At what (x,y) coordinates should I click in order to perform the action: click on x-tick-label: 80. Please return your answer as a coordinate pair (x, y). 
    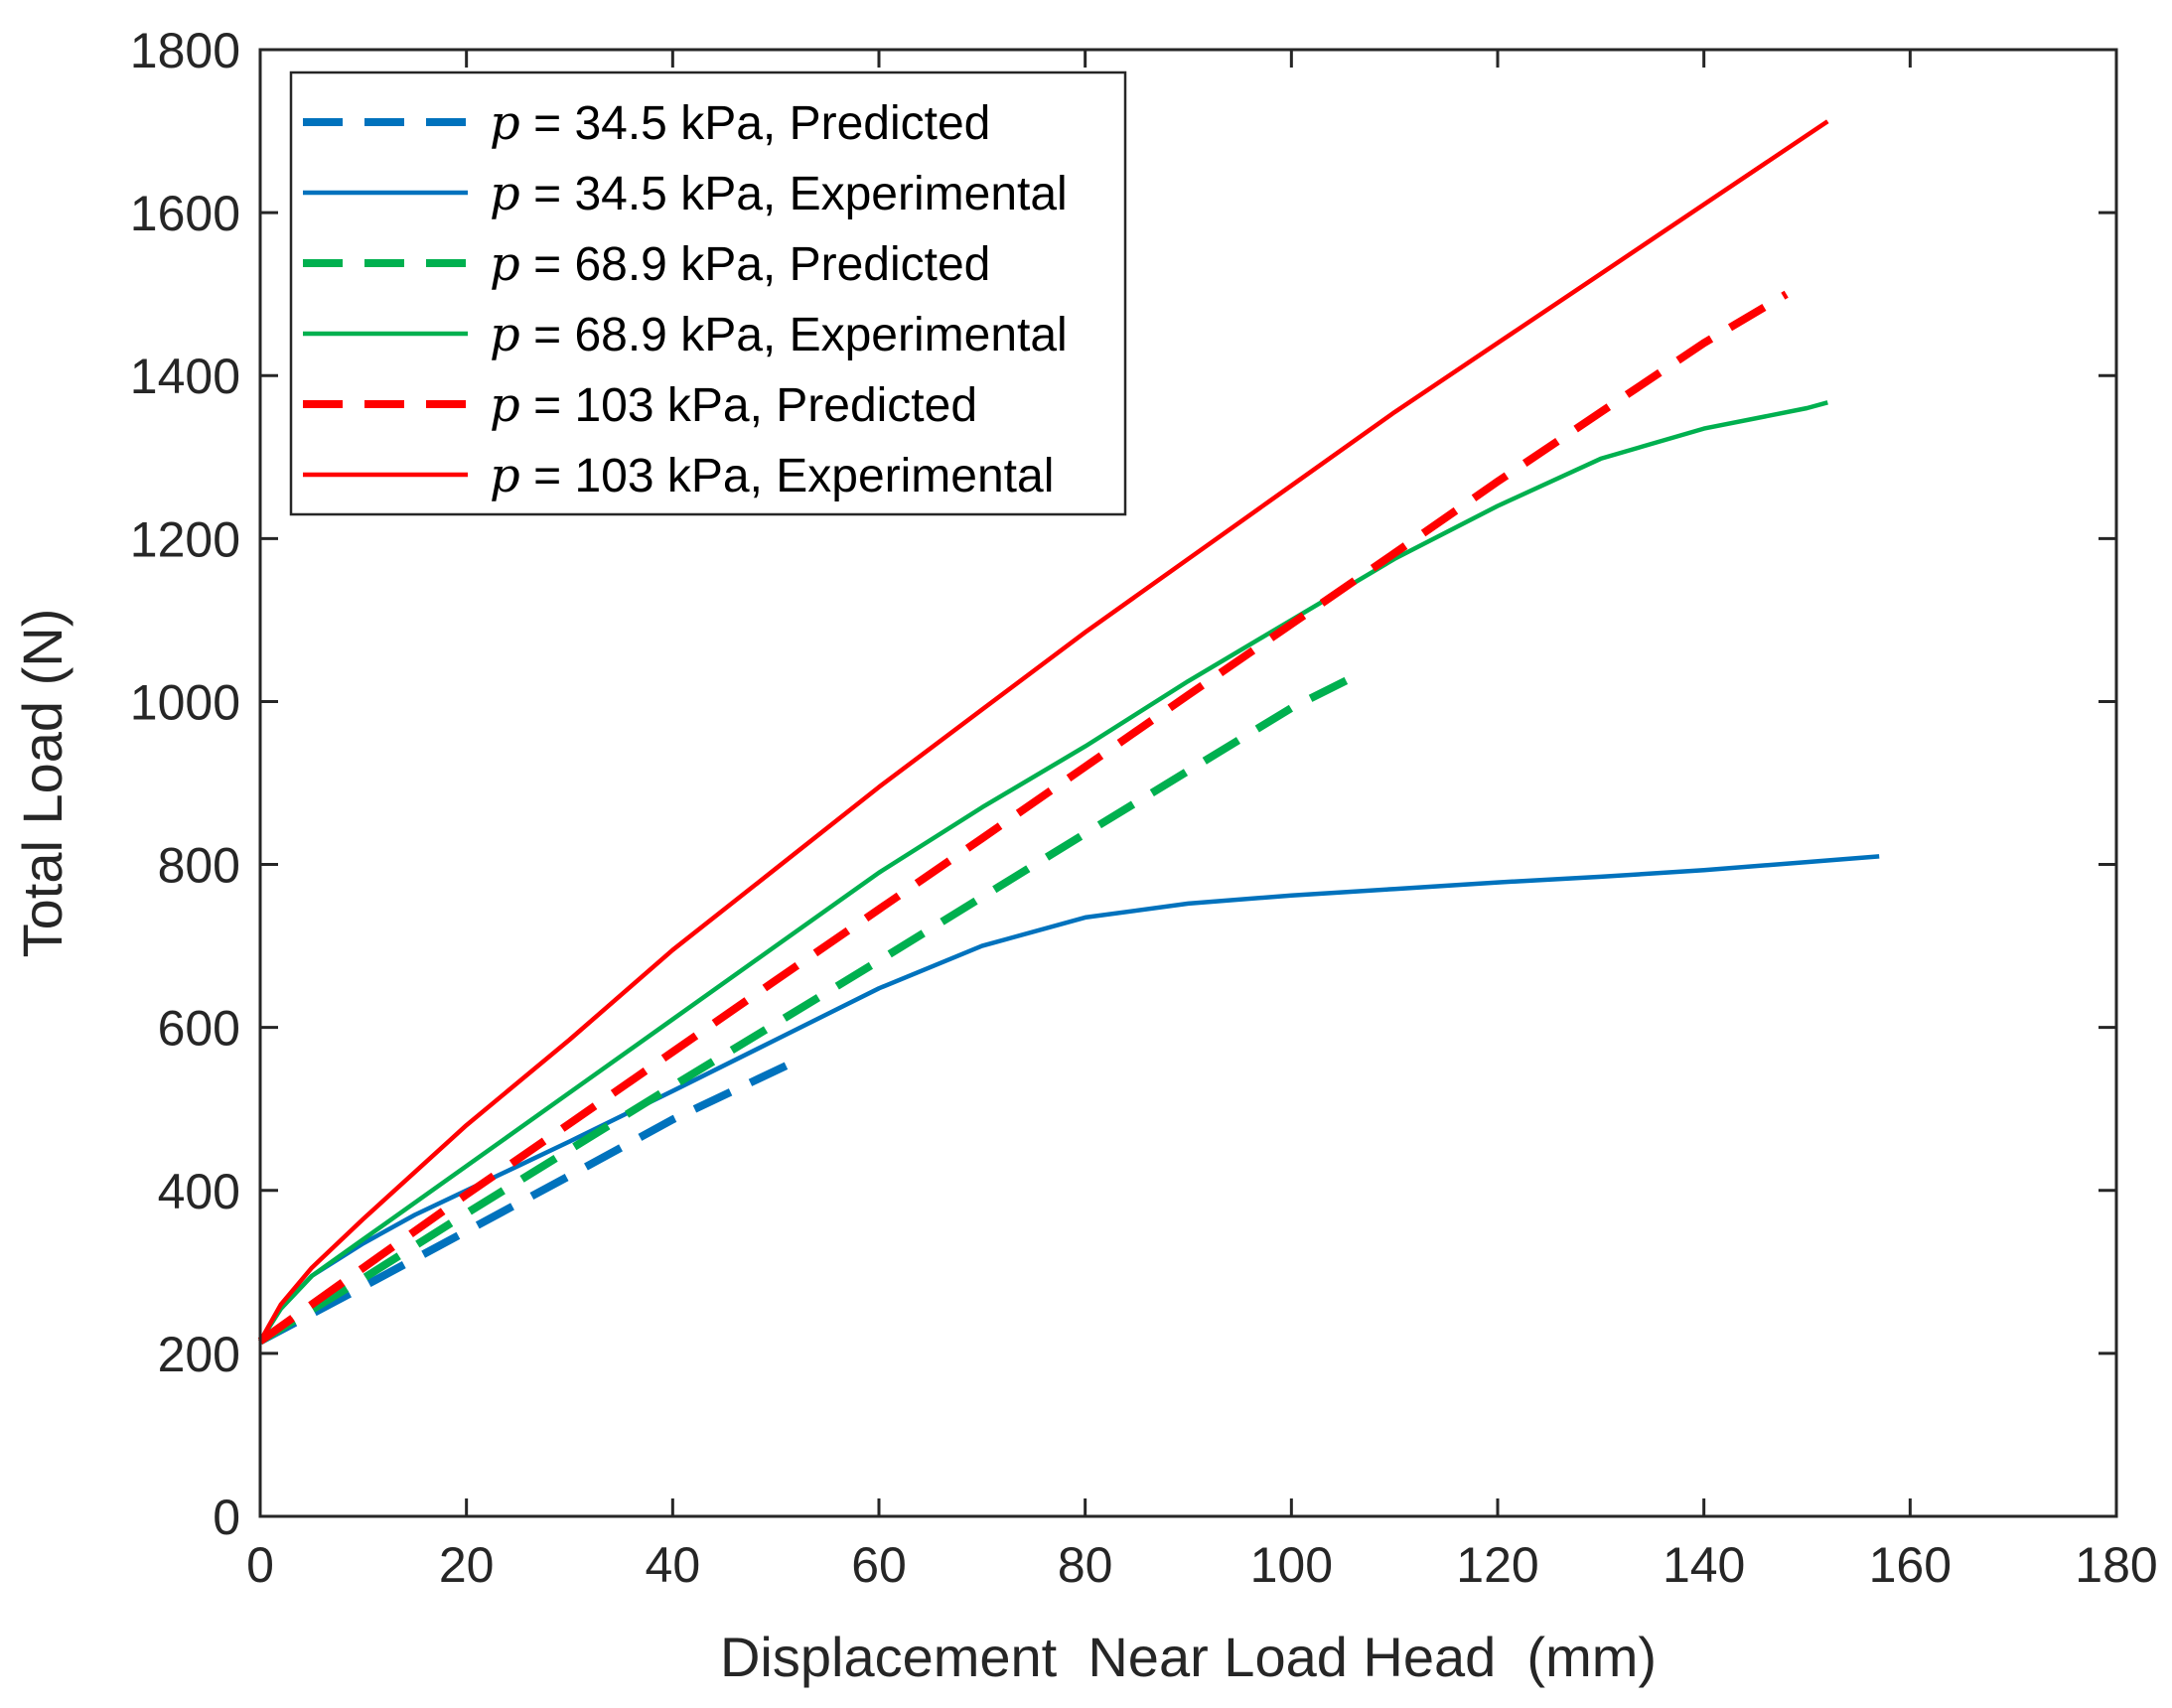
    Looking at the image, I should click on (1085, 1565).